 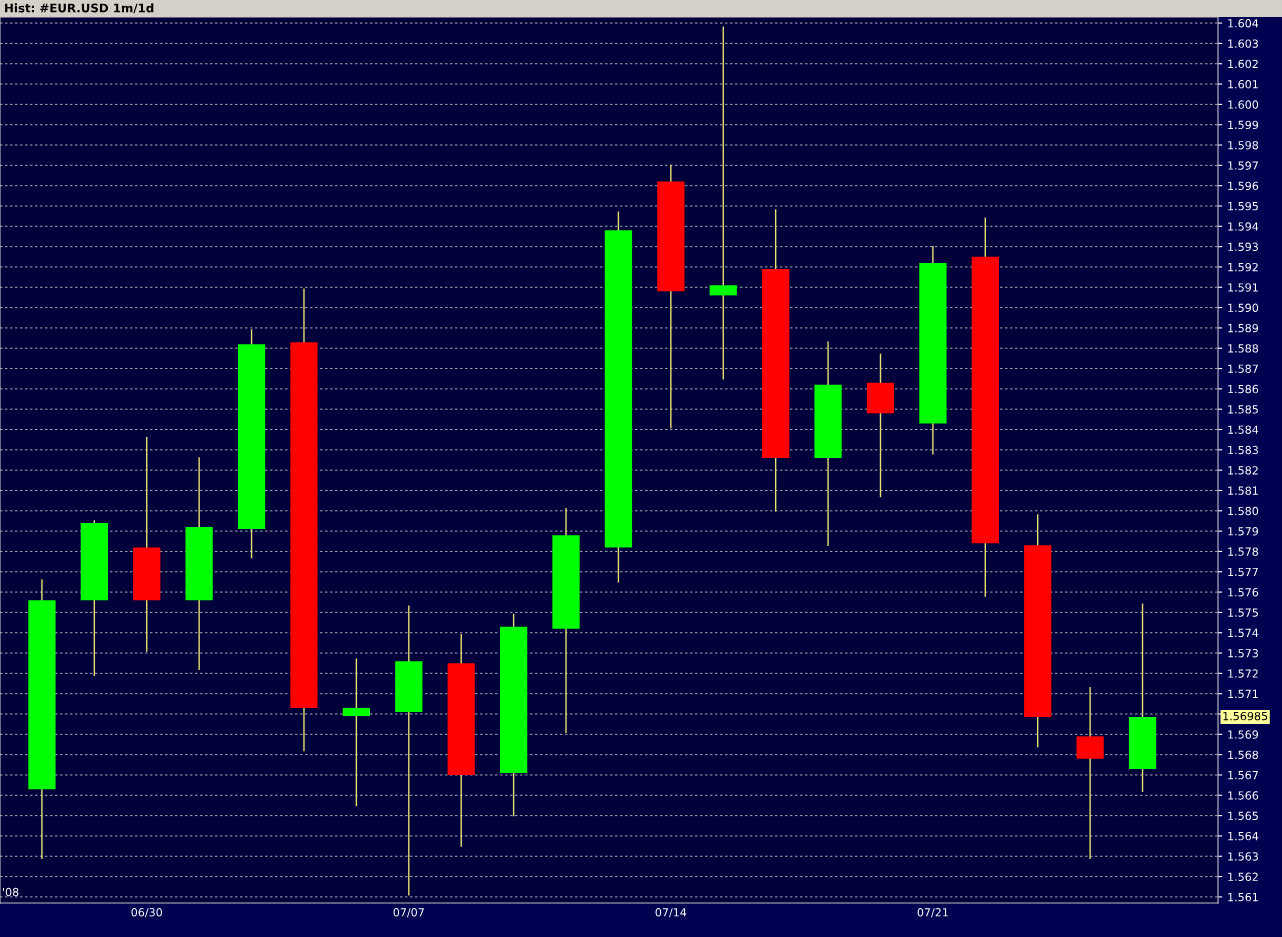 I want to click on y-tick-label: 1.603, so click(x=1243, y=43).